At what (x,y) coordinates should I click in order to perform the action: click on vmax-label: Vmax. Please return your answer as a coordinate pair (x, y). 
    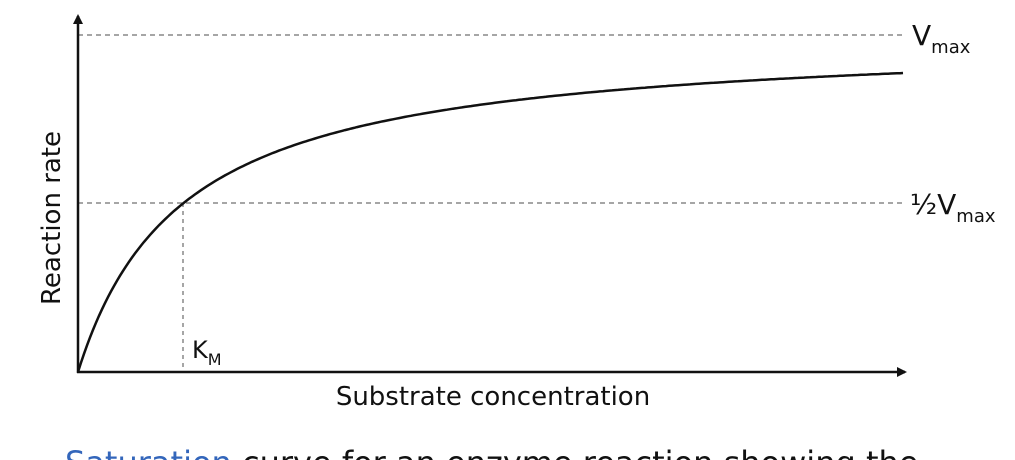
    Looking at the image, I should click on (941, 38).